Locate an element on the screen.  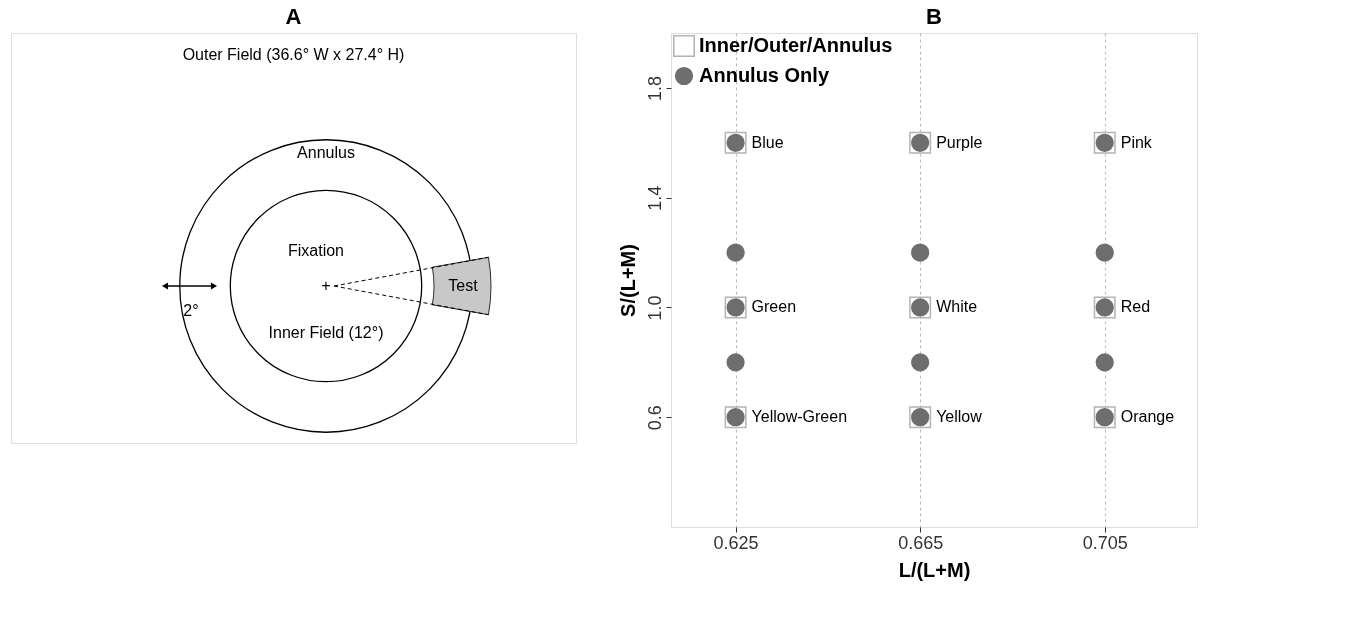
text: 2° is located at coordinates (191, 310).